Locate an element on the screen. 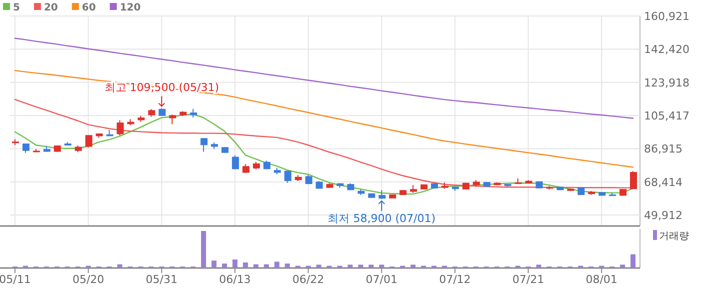 This screenshot has height=289, width=701. x-tick-label: 06/13 is located at coordinates (235, 279).